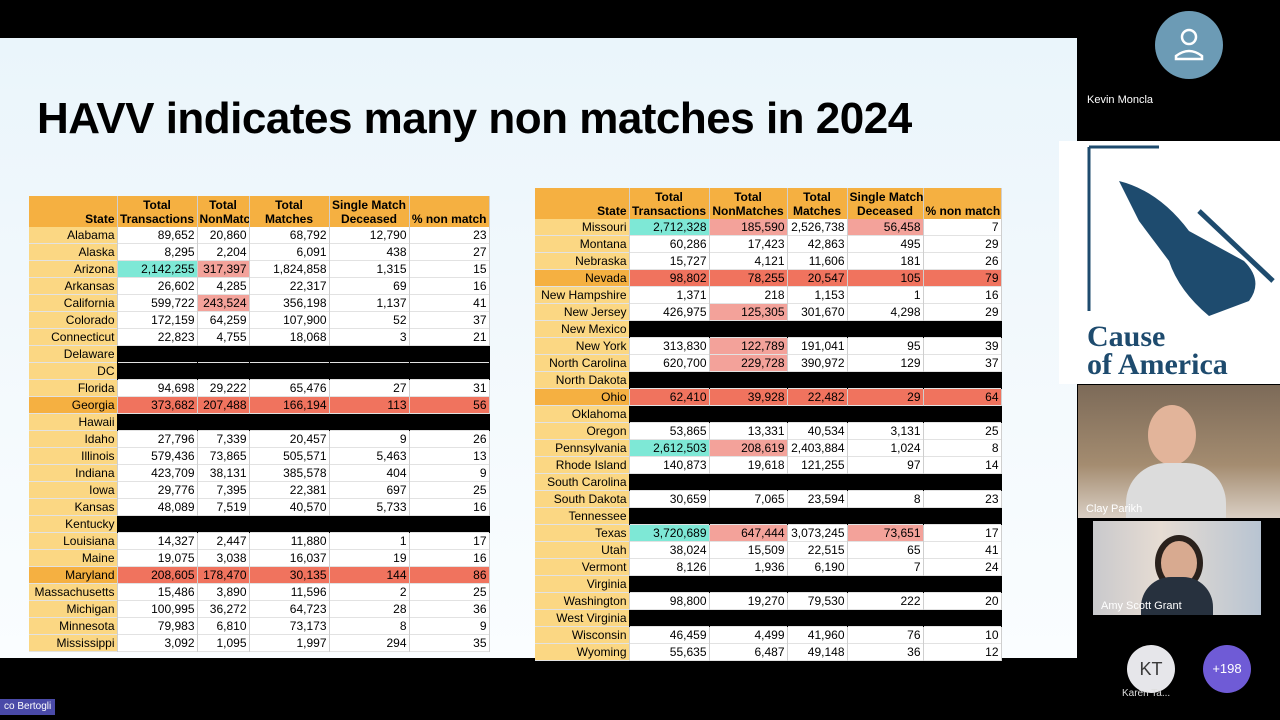  What do you see at coordinates (157, 592) in the screenshot?
I see `cell-tt: 15,486` at bounding box center [157, 592].